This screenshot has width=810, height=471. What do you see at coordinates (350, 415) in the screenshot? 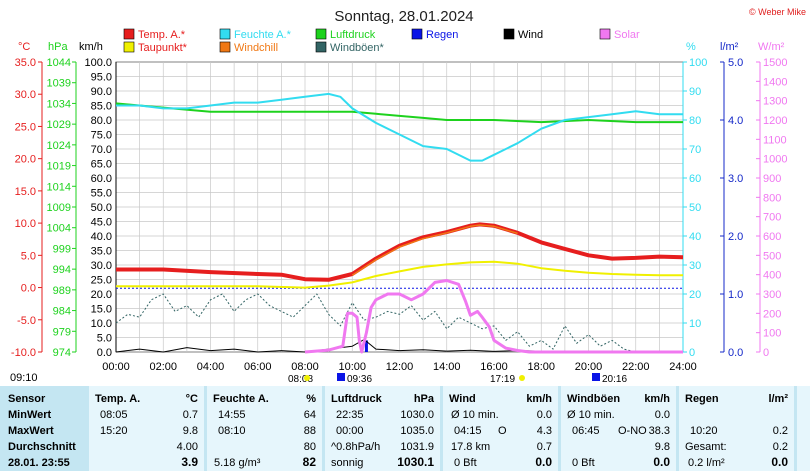
I see `luftdruck-min-time: 22:35` at bounding box center [350, 415].